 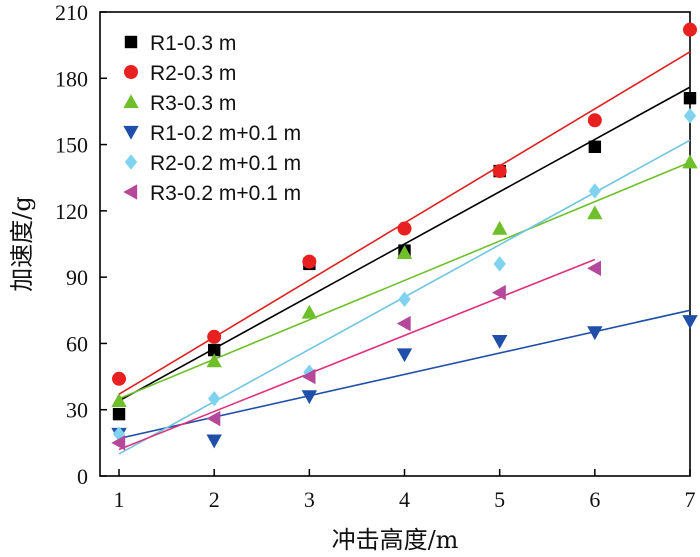 What do you see at coordinates (193, 73) in the screenshot?
I see `legend-label-2: R2-0.3 m` at bounding box center [193, 73].